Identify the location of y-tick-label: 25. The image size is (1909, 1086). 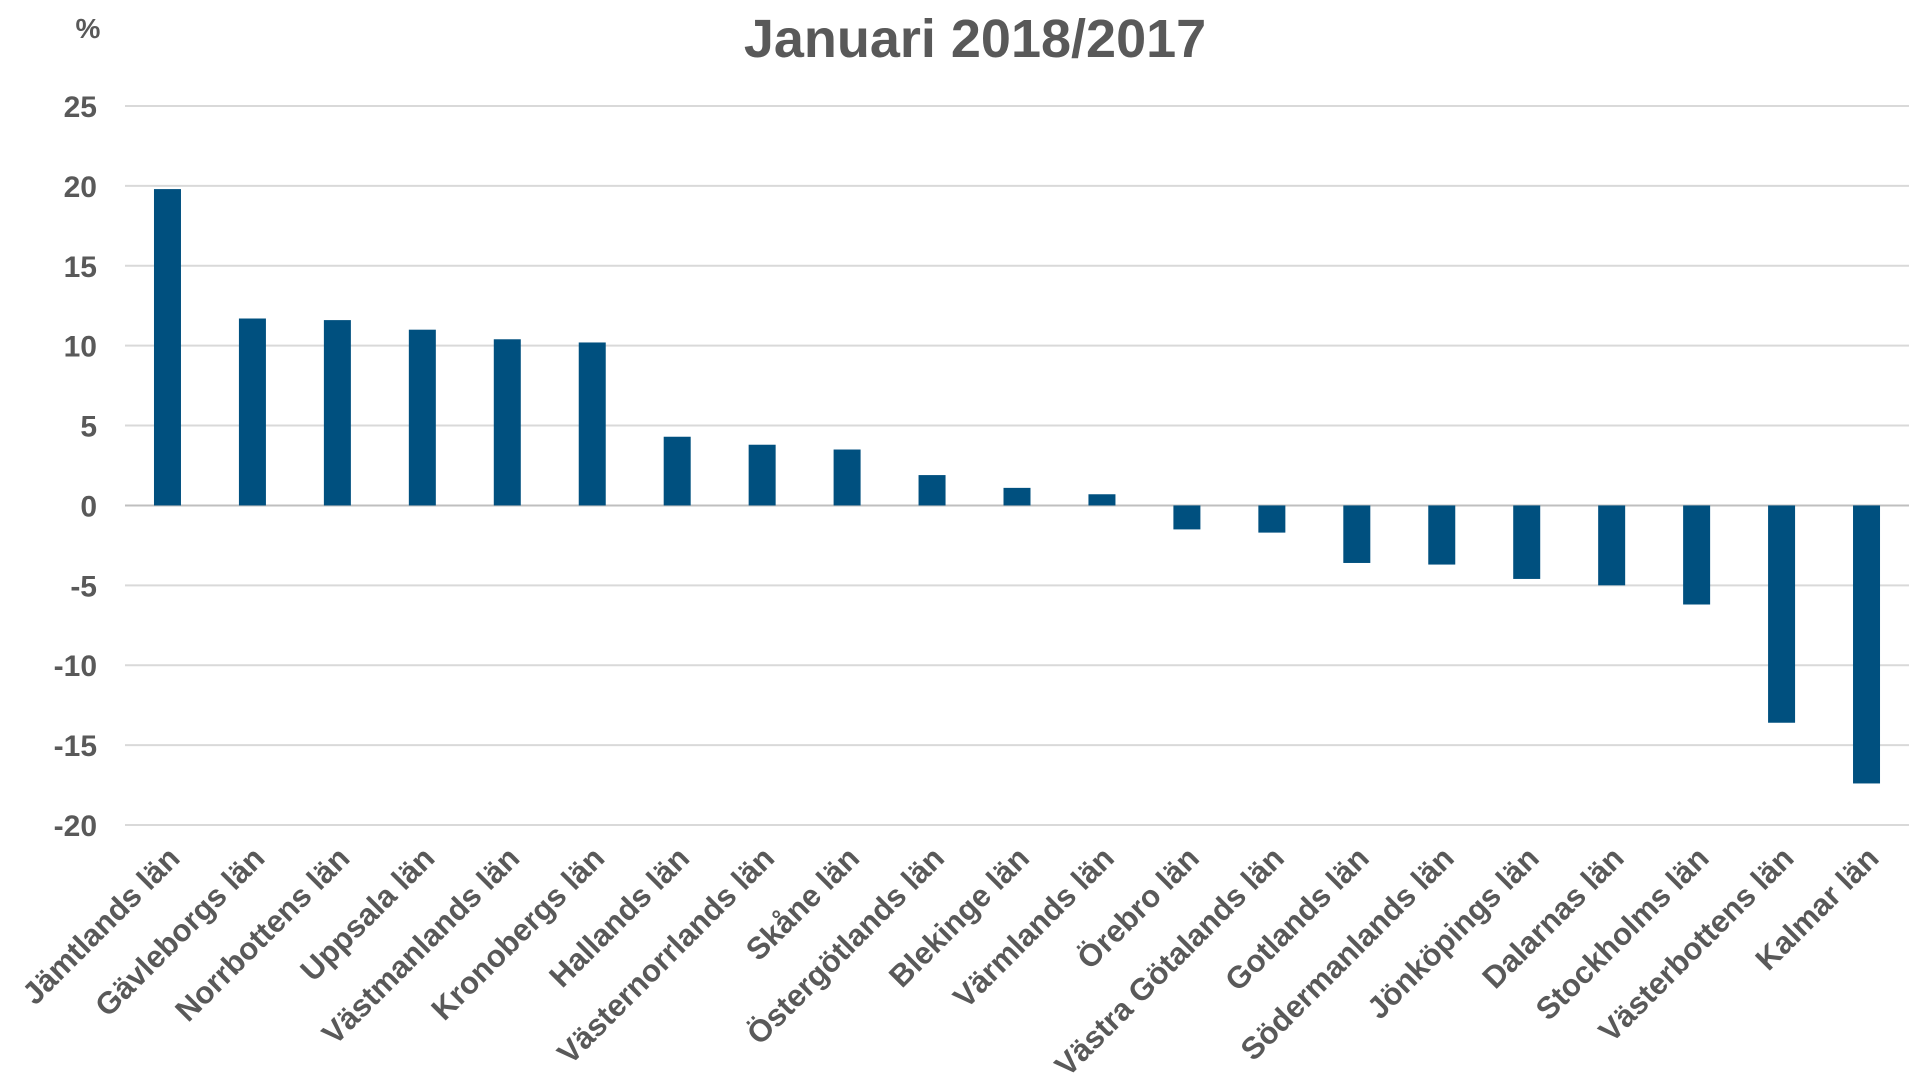
(80, 107).